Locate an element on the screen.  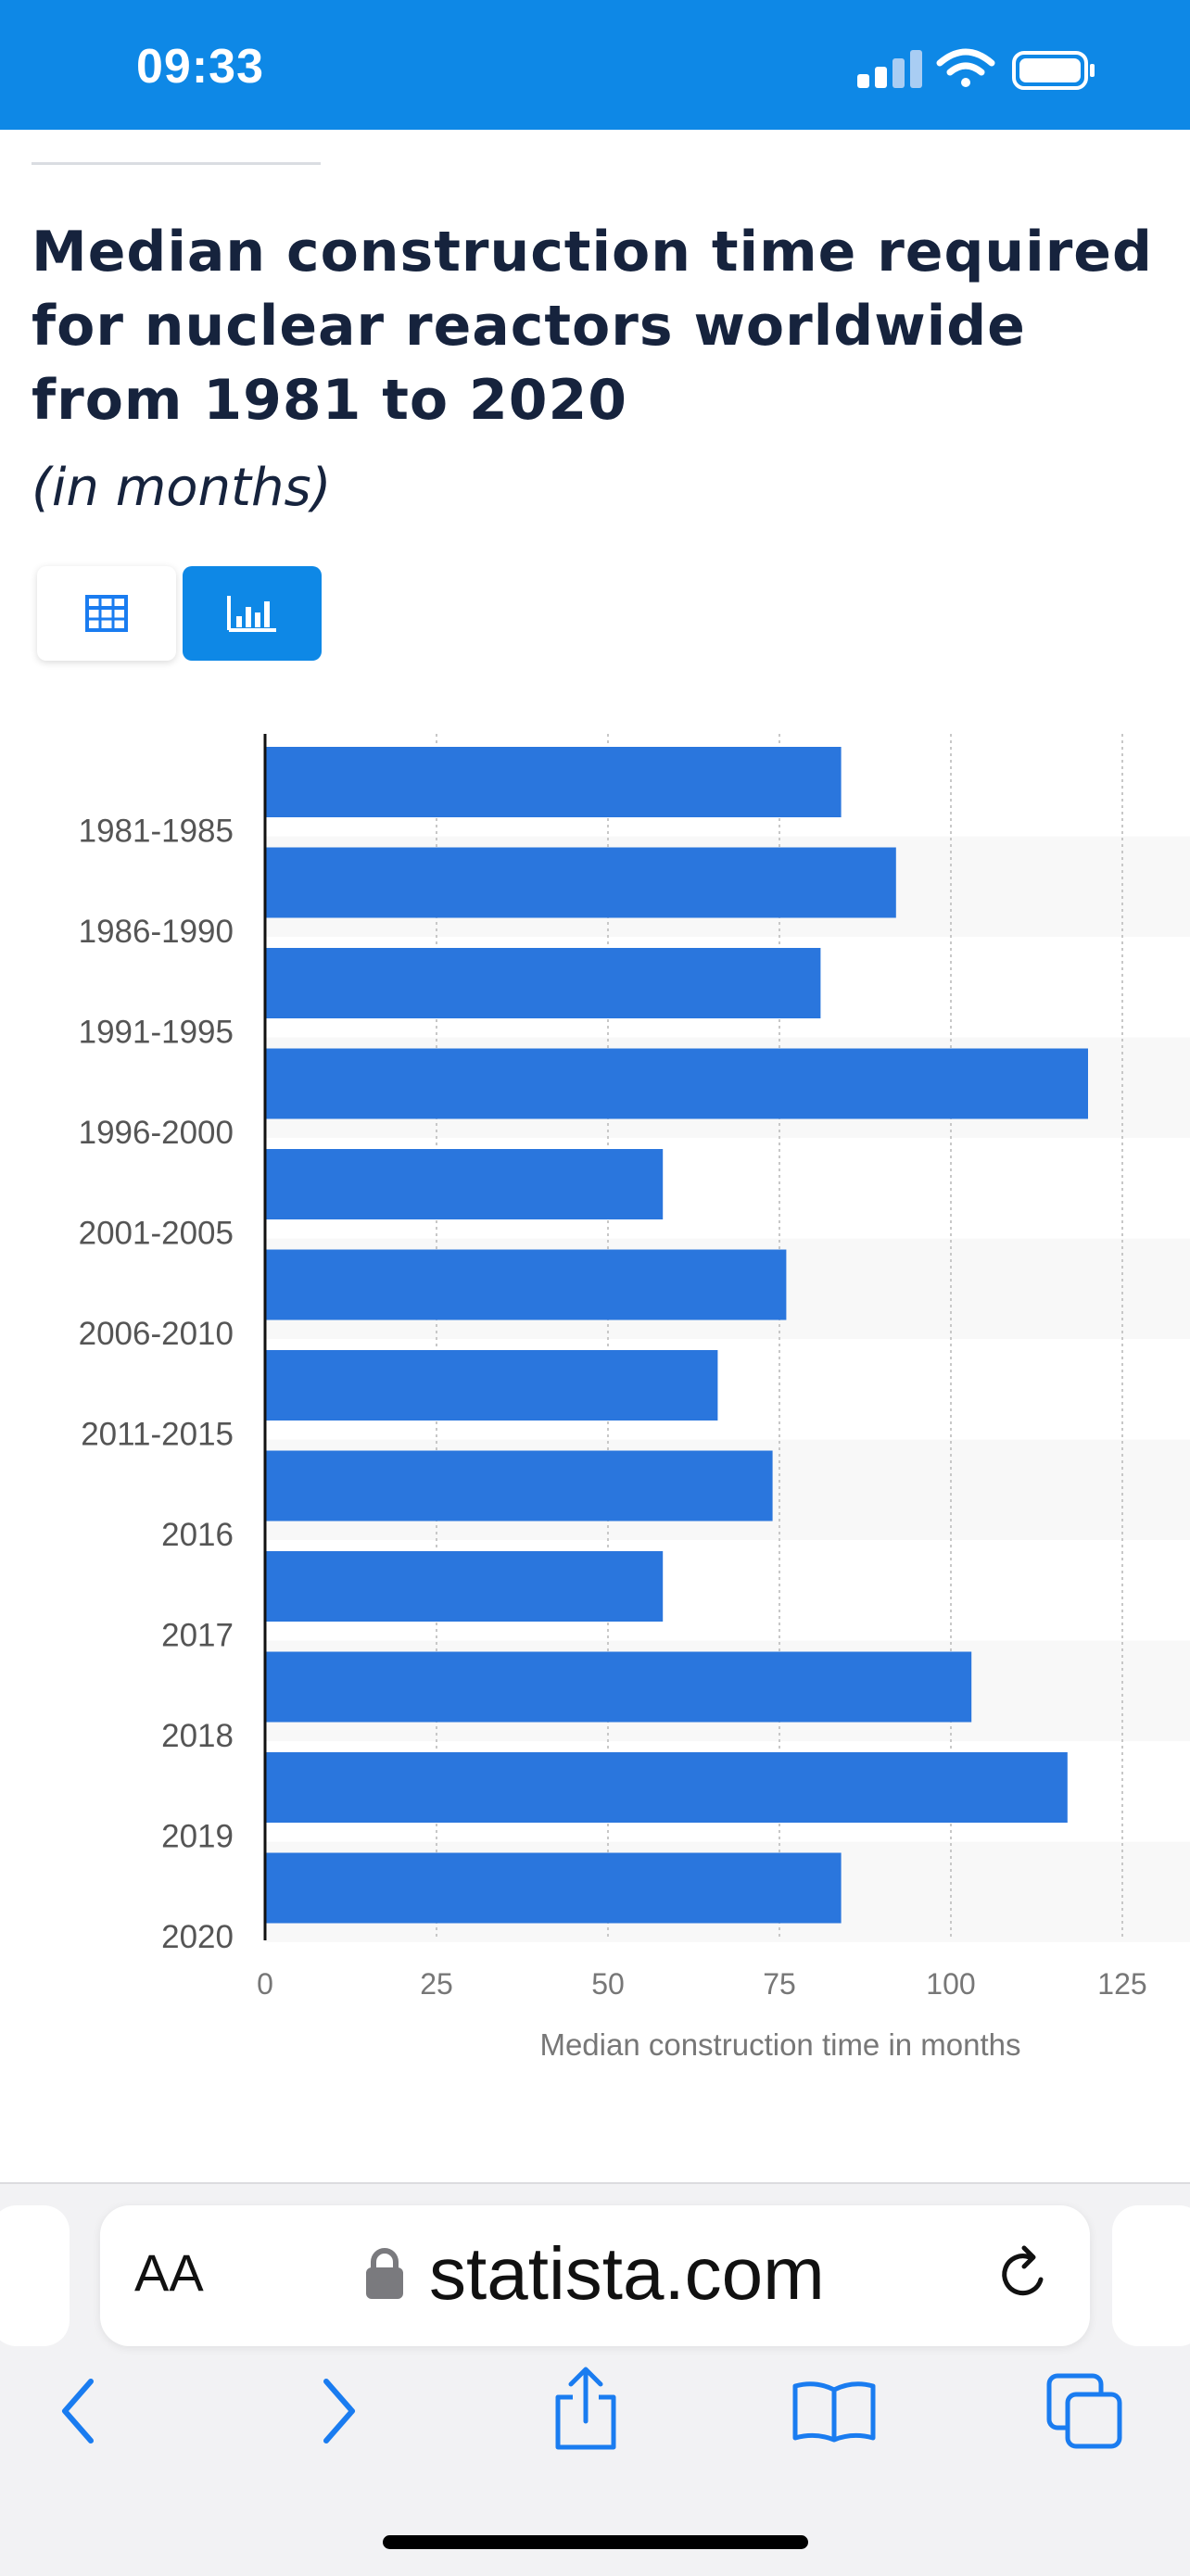
status-time: 09:33 is located at coordinates (200, 67).